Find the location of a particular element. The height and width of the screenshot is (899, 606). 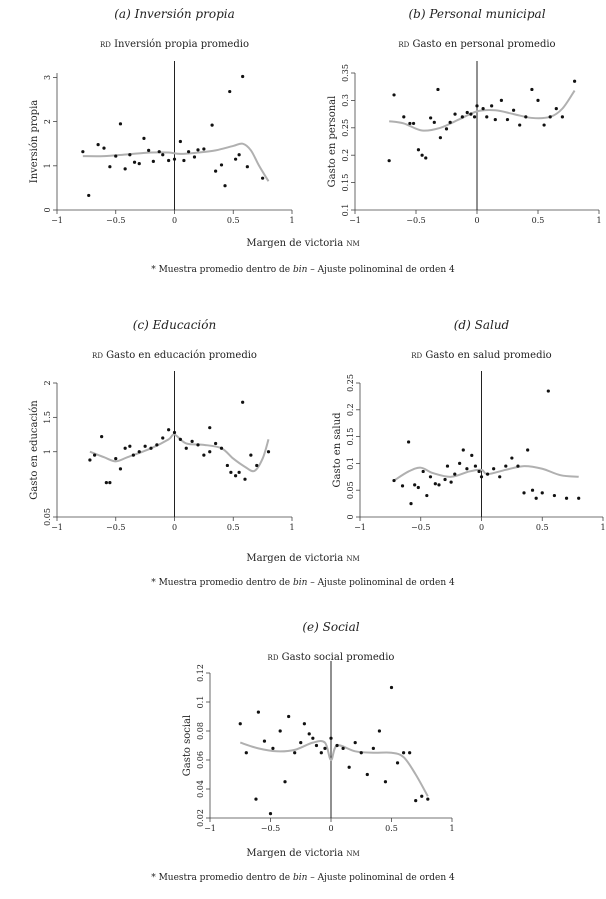

subtitle-text: Gasto en personal promedio is located at coordinates (482, 44).